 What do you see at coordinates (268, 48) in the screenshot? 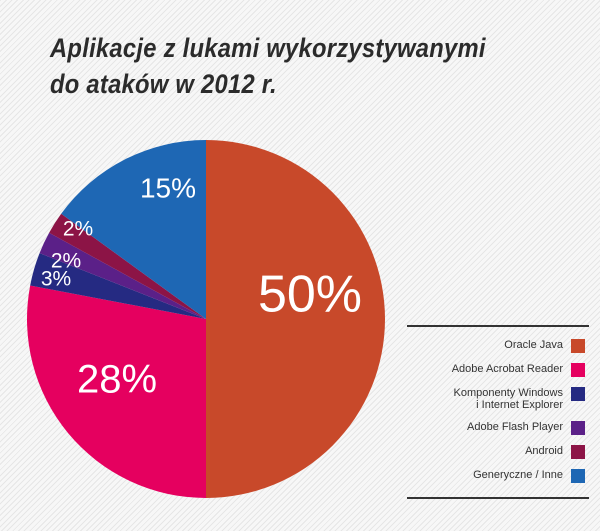
I see `chart-title-line-1: Aplikacje z lukami wykorzystywanymi` at bounding box center [268, 48].